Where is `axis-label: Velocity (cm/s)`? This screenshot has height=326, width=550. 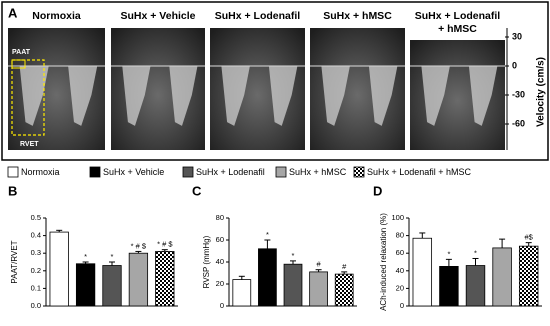 axis-label: Velocity (cm/s) is located at coordinates (541, 92).